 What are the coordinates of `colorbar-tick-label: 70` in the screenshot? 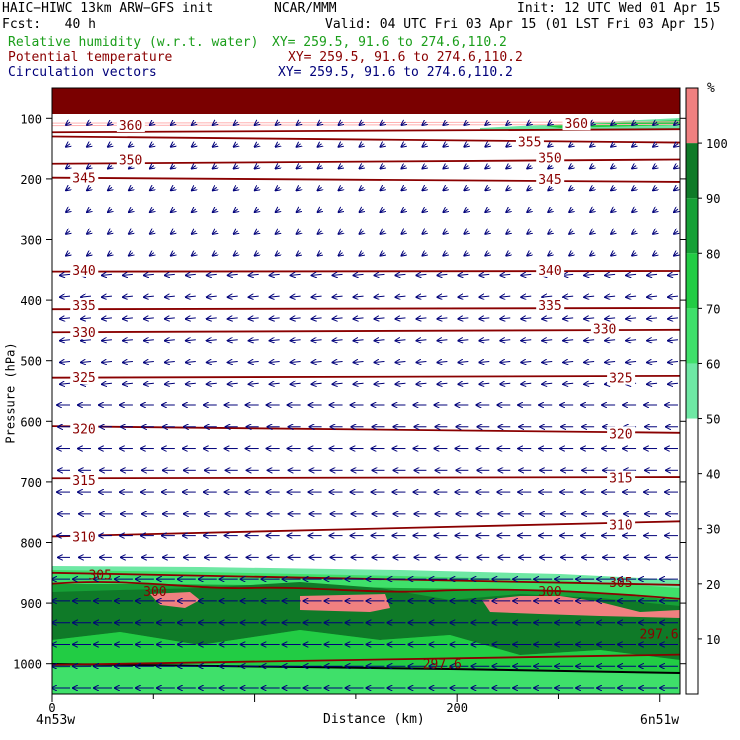 It's located at (713, 309).